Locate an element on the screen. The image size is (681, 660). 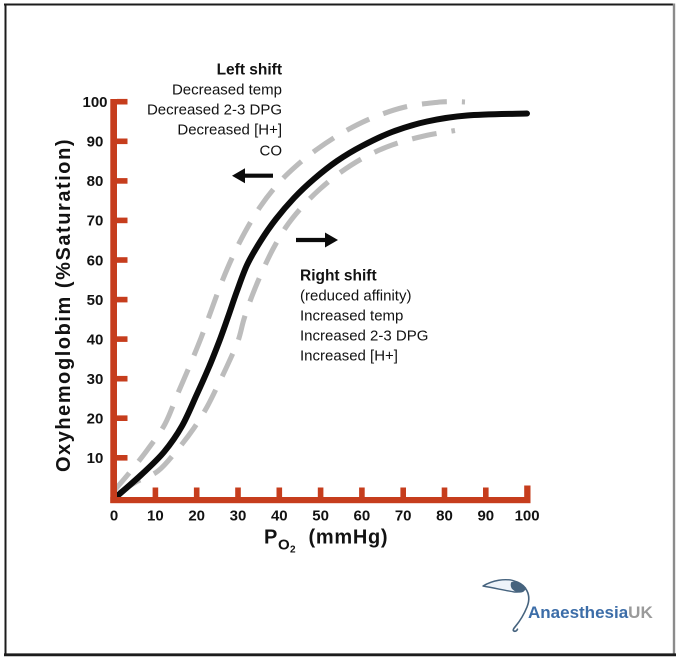
svg-text: Decreased [H+] is located at coordinates (229, 130).